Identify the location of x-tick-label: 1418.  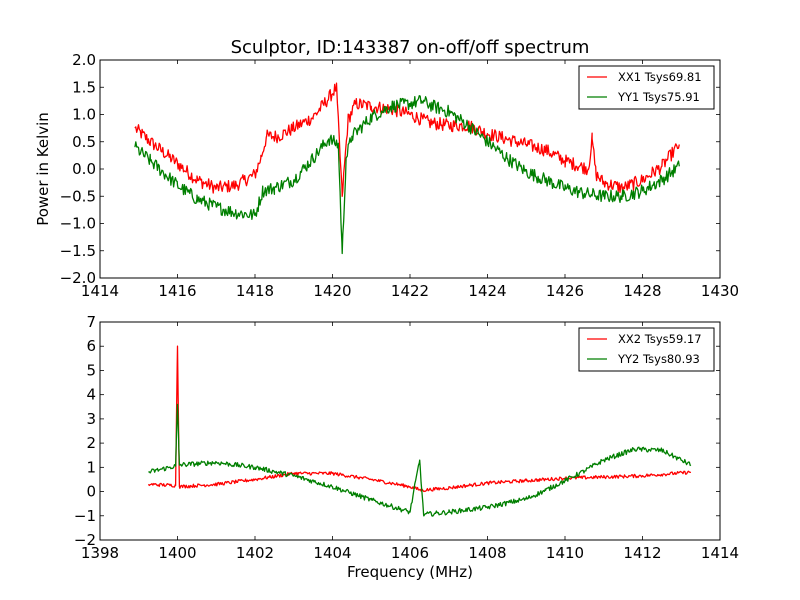
(255, 291).